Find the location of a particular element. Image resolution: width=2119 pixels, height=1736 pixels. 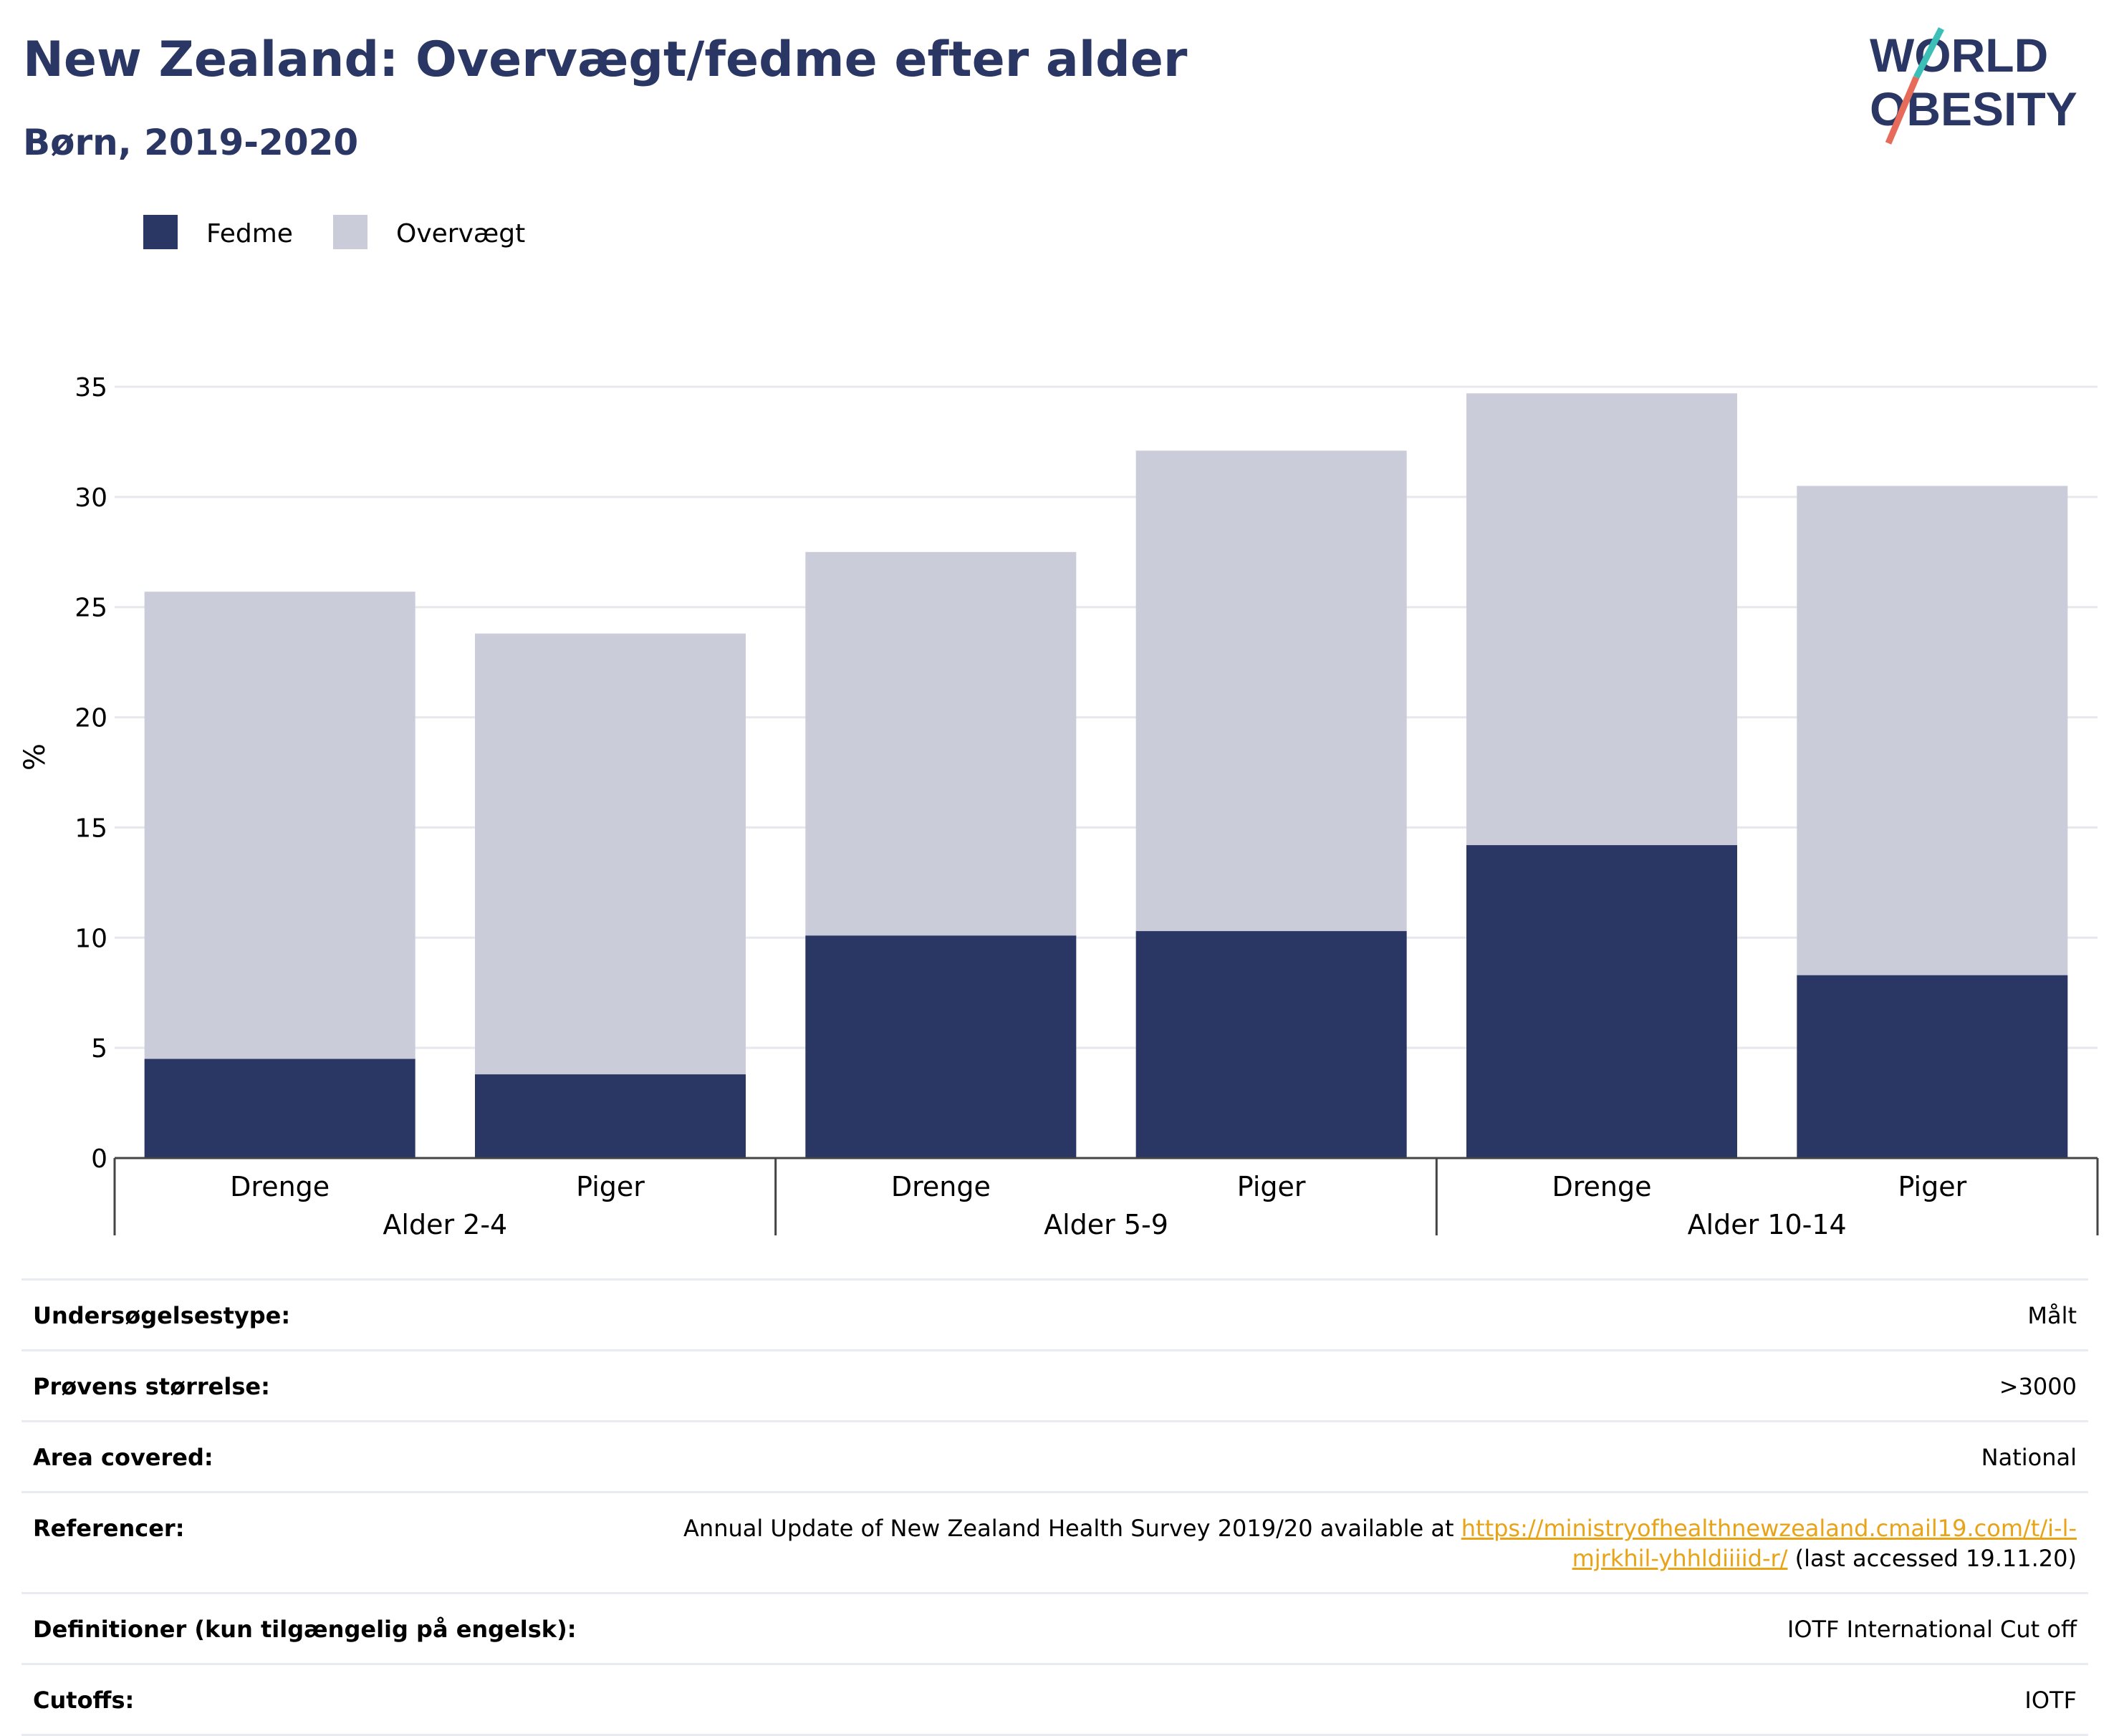

legend-swatch-fedme is located at coordinates (160, 232).